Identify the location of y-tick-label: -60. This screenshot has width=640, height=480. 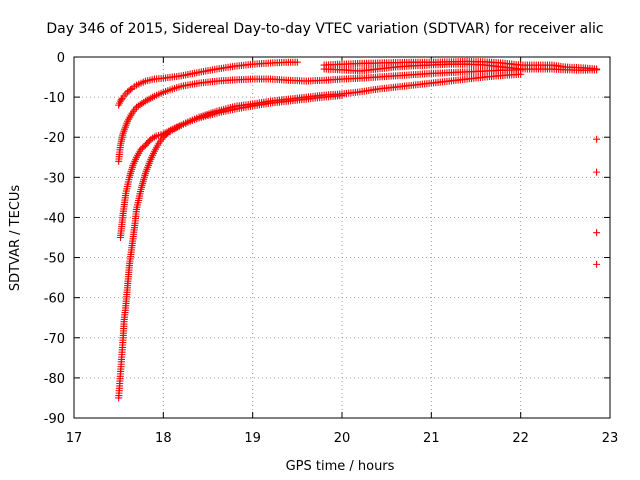
(54, 299).